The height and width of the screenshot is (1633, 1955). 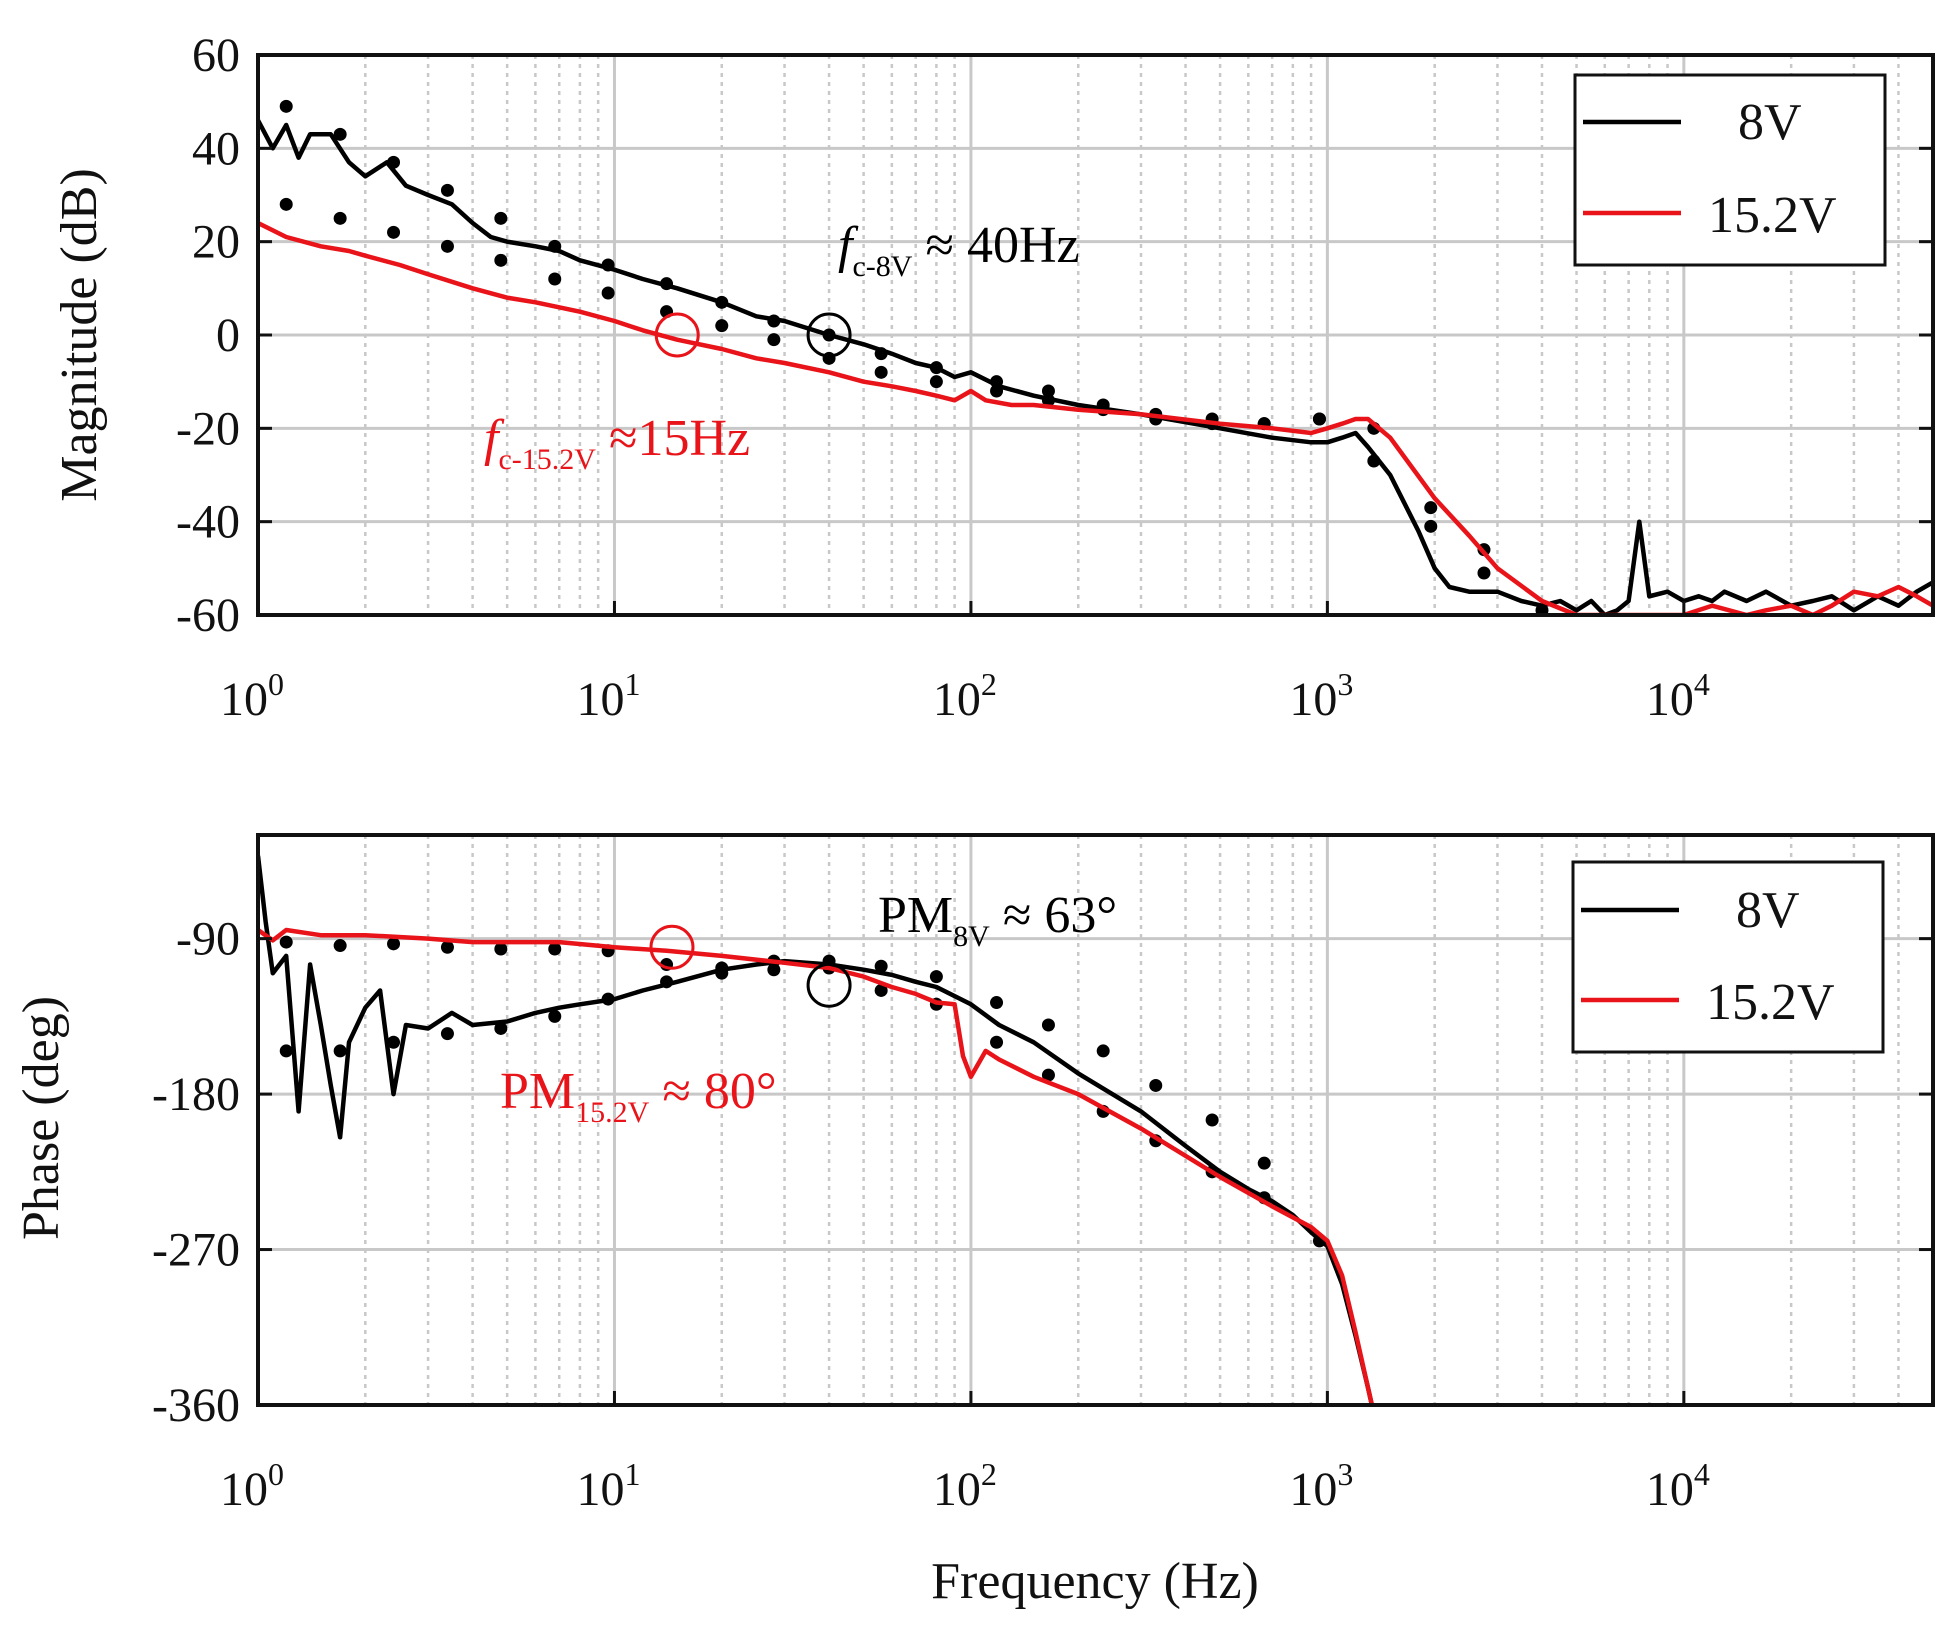 I want to click on annotation-pm-15v: PM15.2V ≈ 80°, so click(x=638, y=1026).